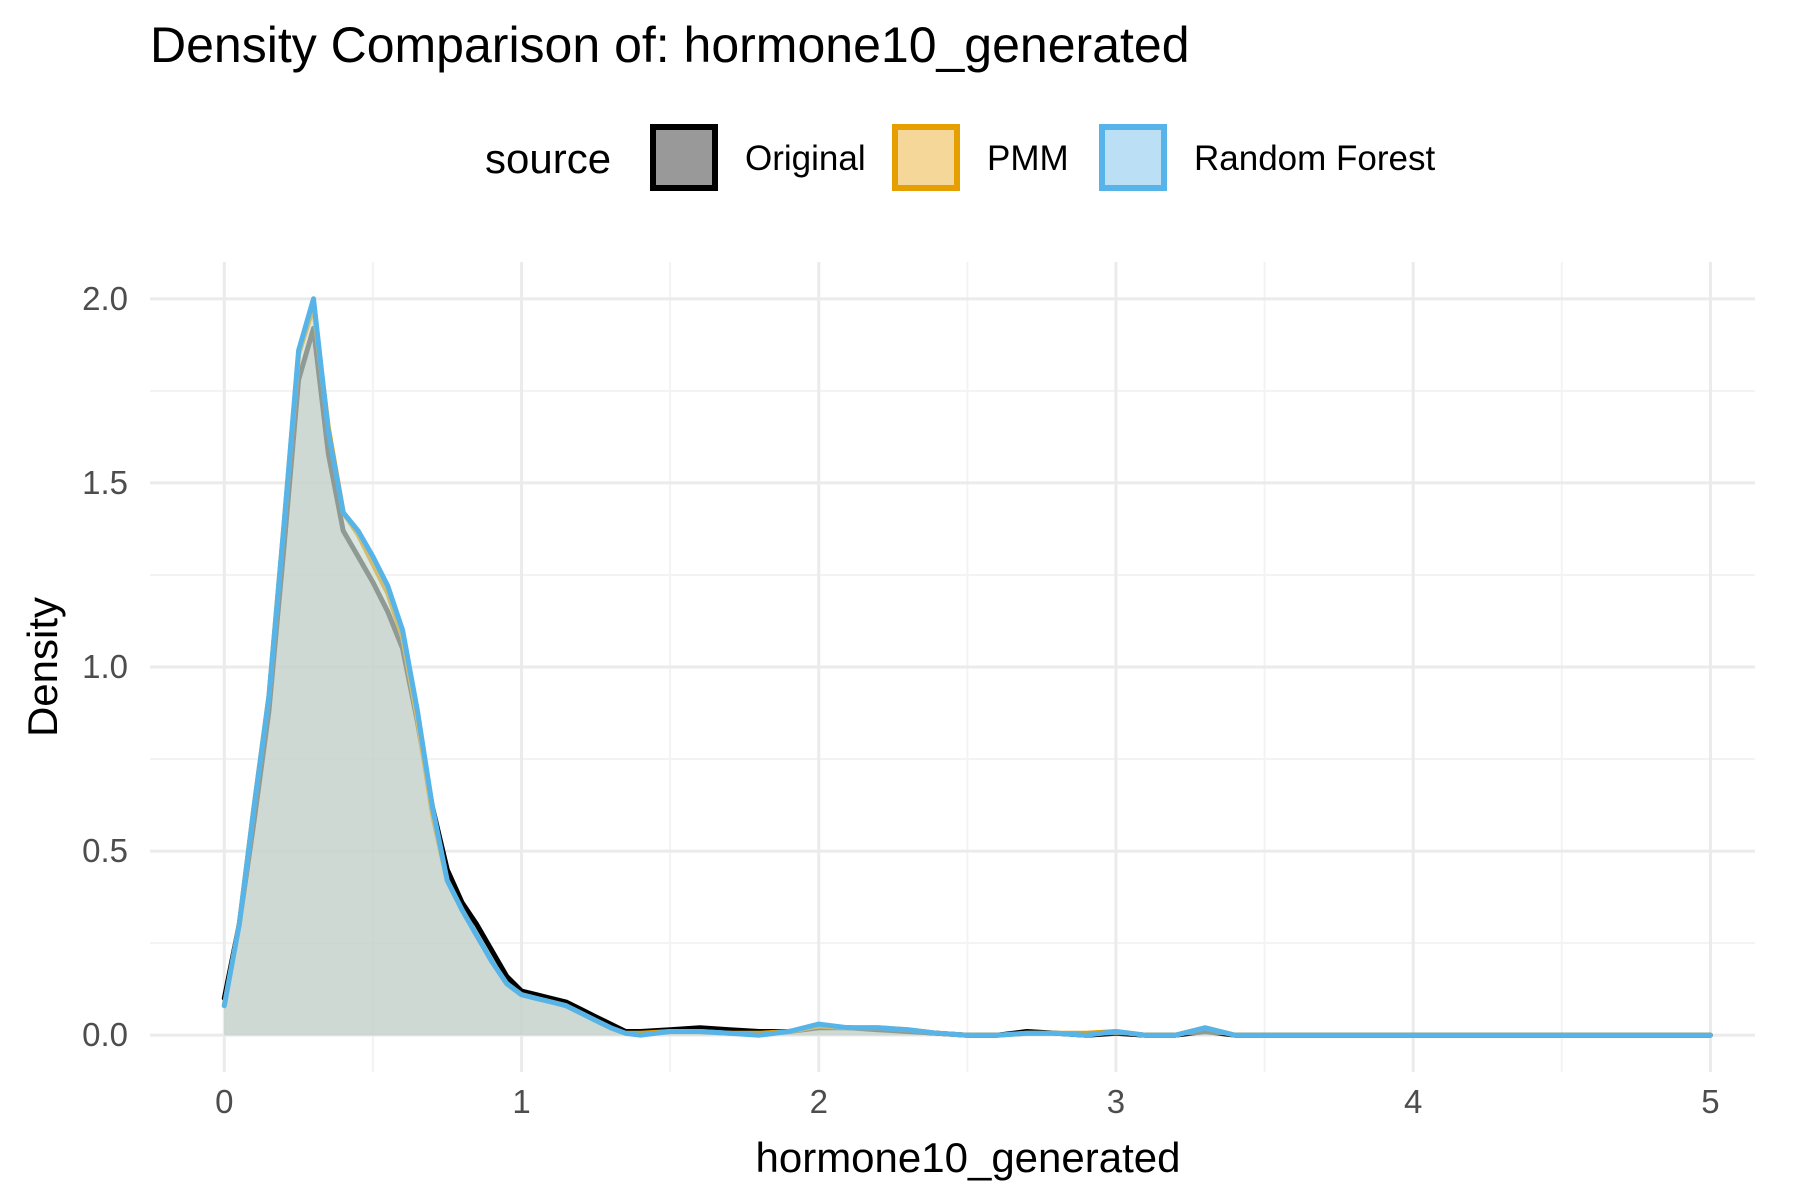  Describe the element at coordinates (224, 1101) in the screenshot. I see `x-tick-label: 0` at that location.